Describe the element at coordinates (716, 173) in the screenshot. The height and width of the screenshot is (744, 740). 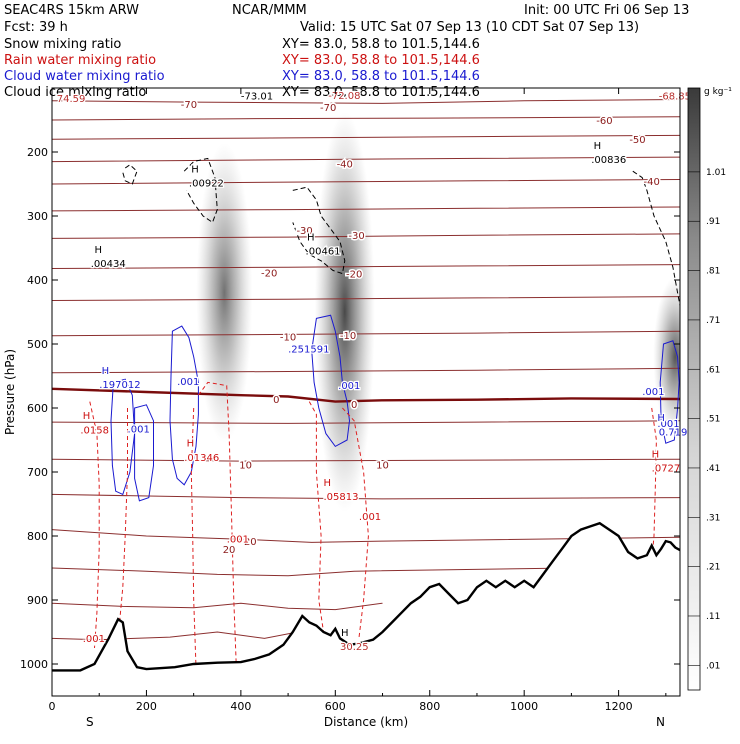
I see `colorbar-label: 1.01` at that location.